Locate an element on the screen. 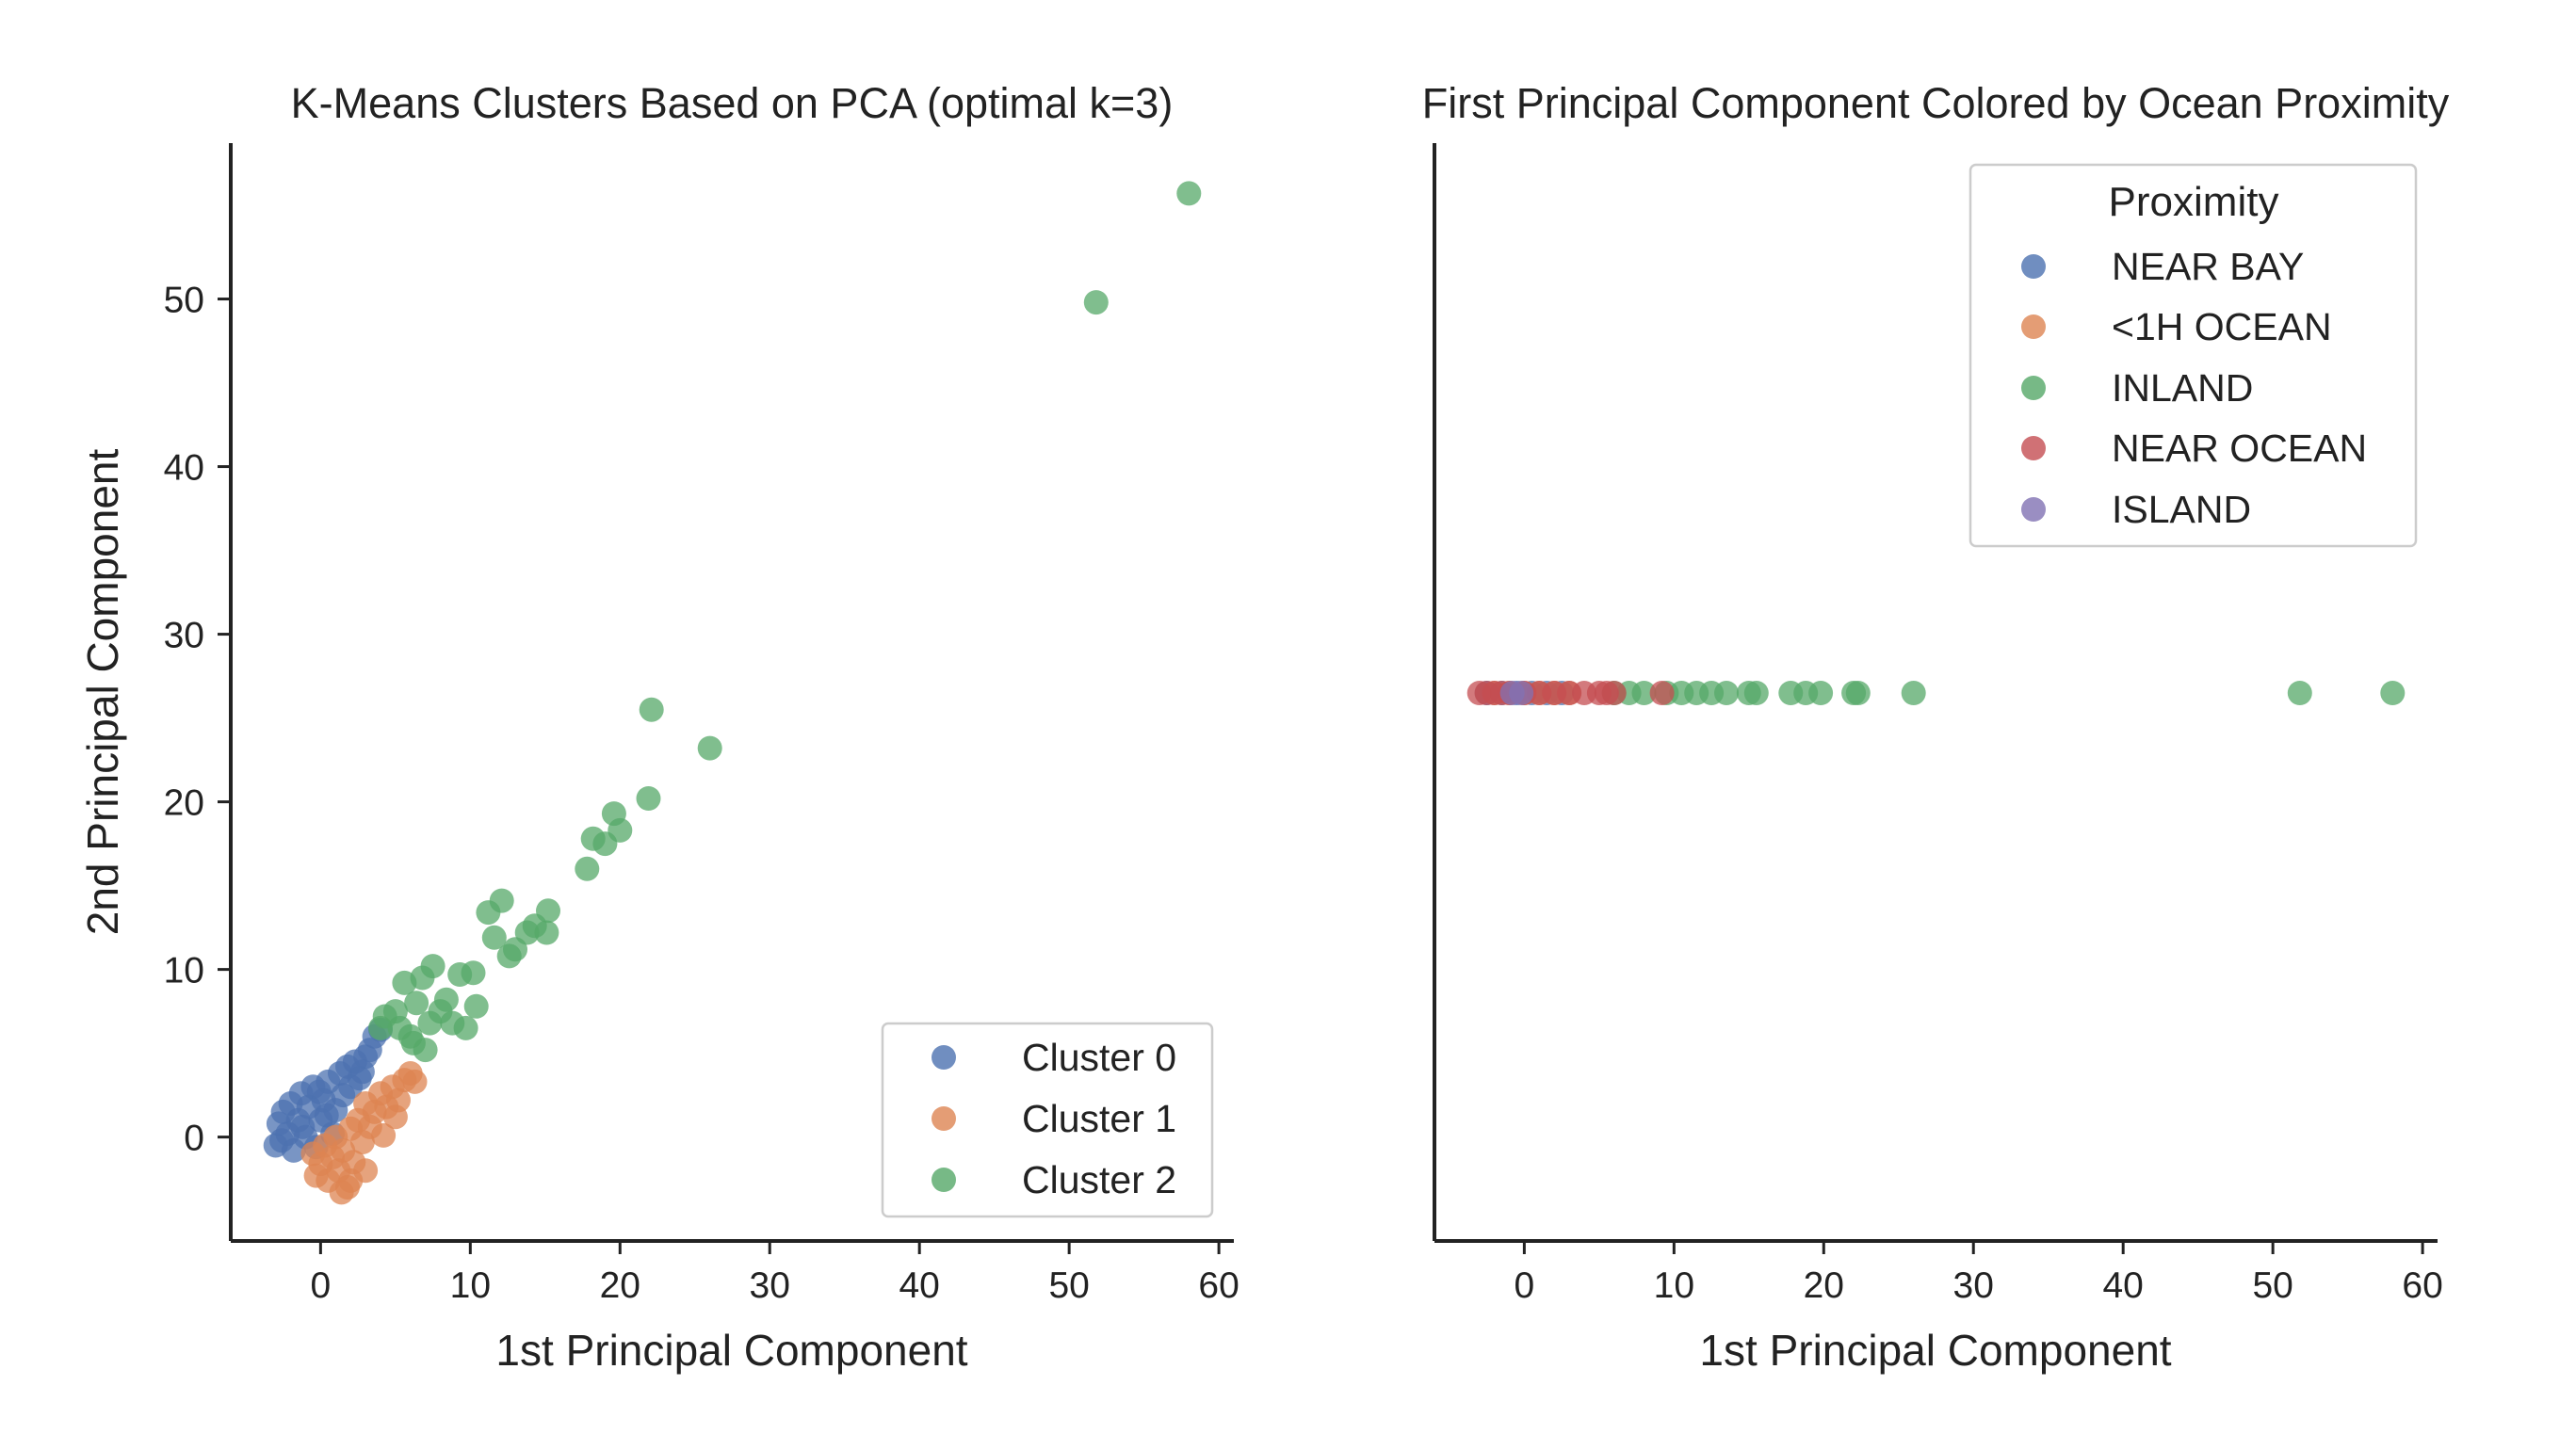  y-tick-label: 10 is located at coordinates (184, 971).